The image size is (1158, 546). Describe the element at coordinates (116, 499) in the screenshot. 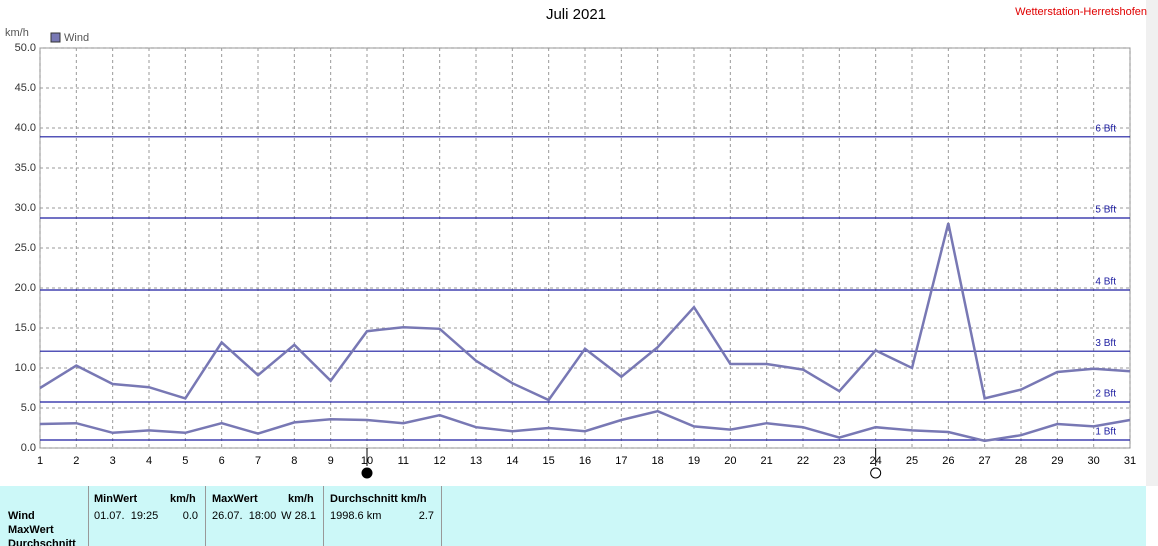

I see `col-header: MinWert` at that location.